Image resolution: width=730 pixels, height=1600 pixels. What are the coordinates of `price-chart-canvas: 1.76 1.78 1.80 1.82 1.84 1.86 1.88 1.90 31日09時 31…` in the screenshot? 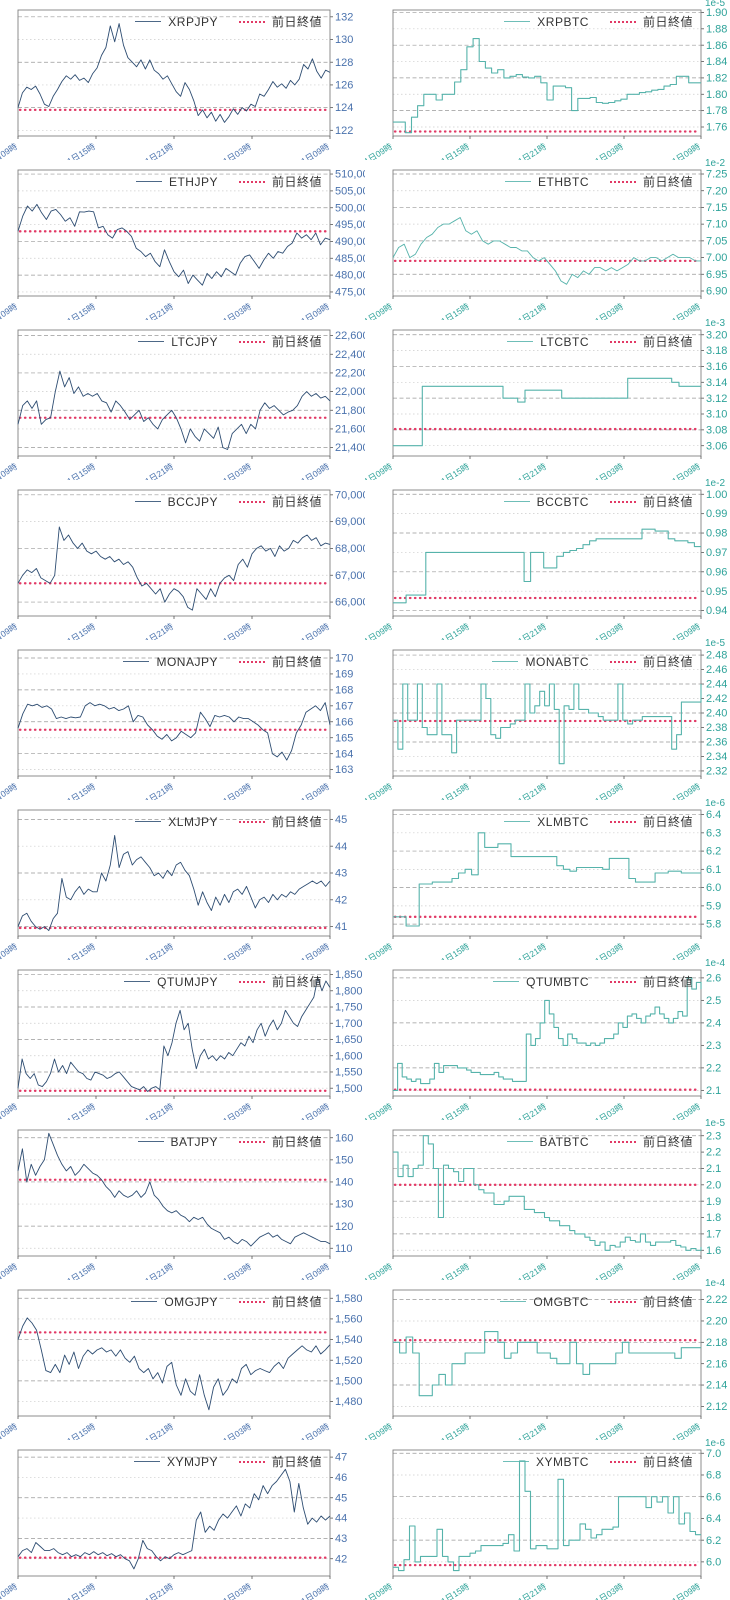 It's located at (546, 83).